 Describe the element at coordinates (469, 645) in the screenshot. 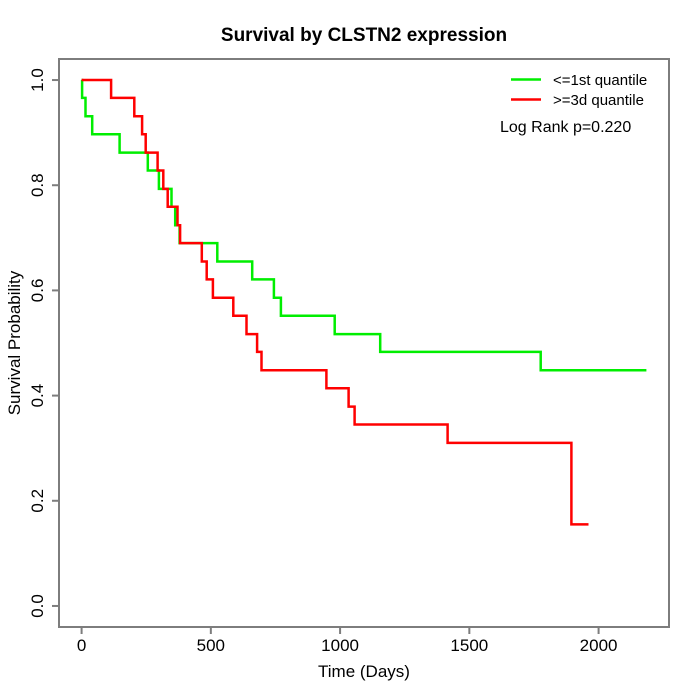

I see `x-tick-label: 1500` at that location.